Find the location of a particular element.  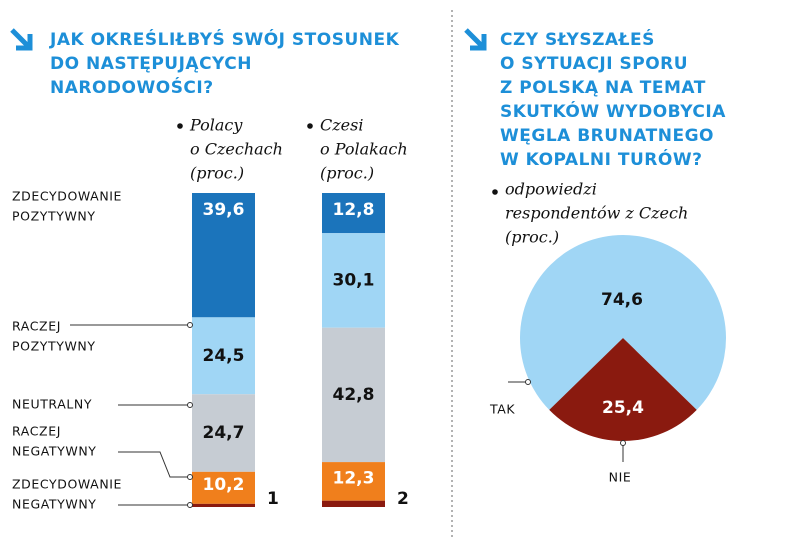

chart-title: DO NASTĘPUJĄCYCH is located at coordinates (151, 64).